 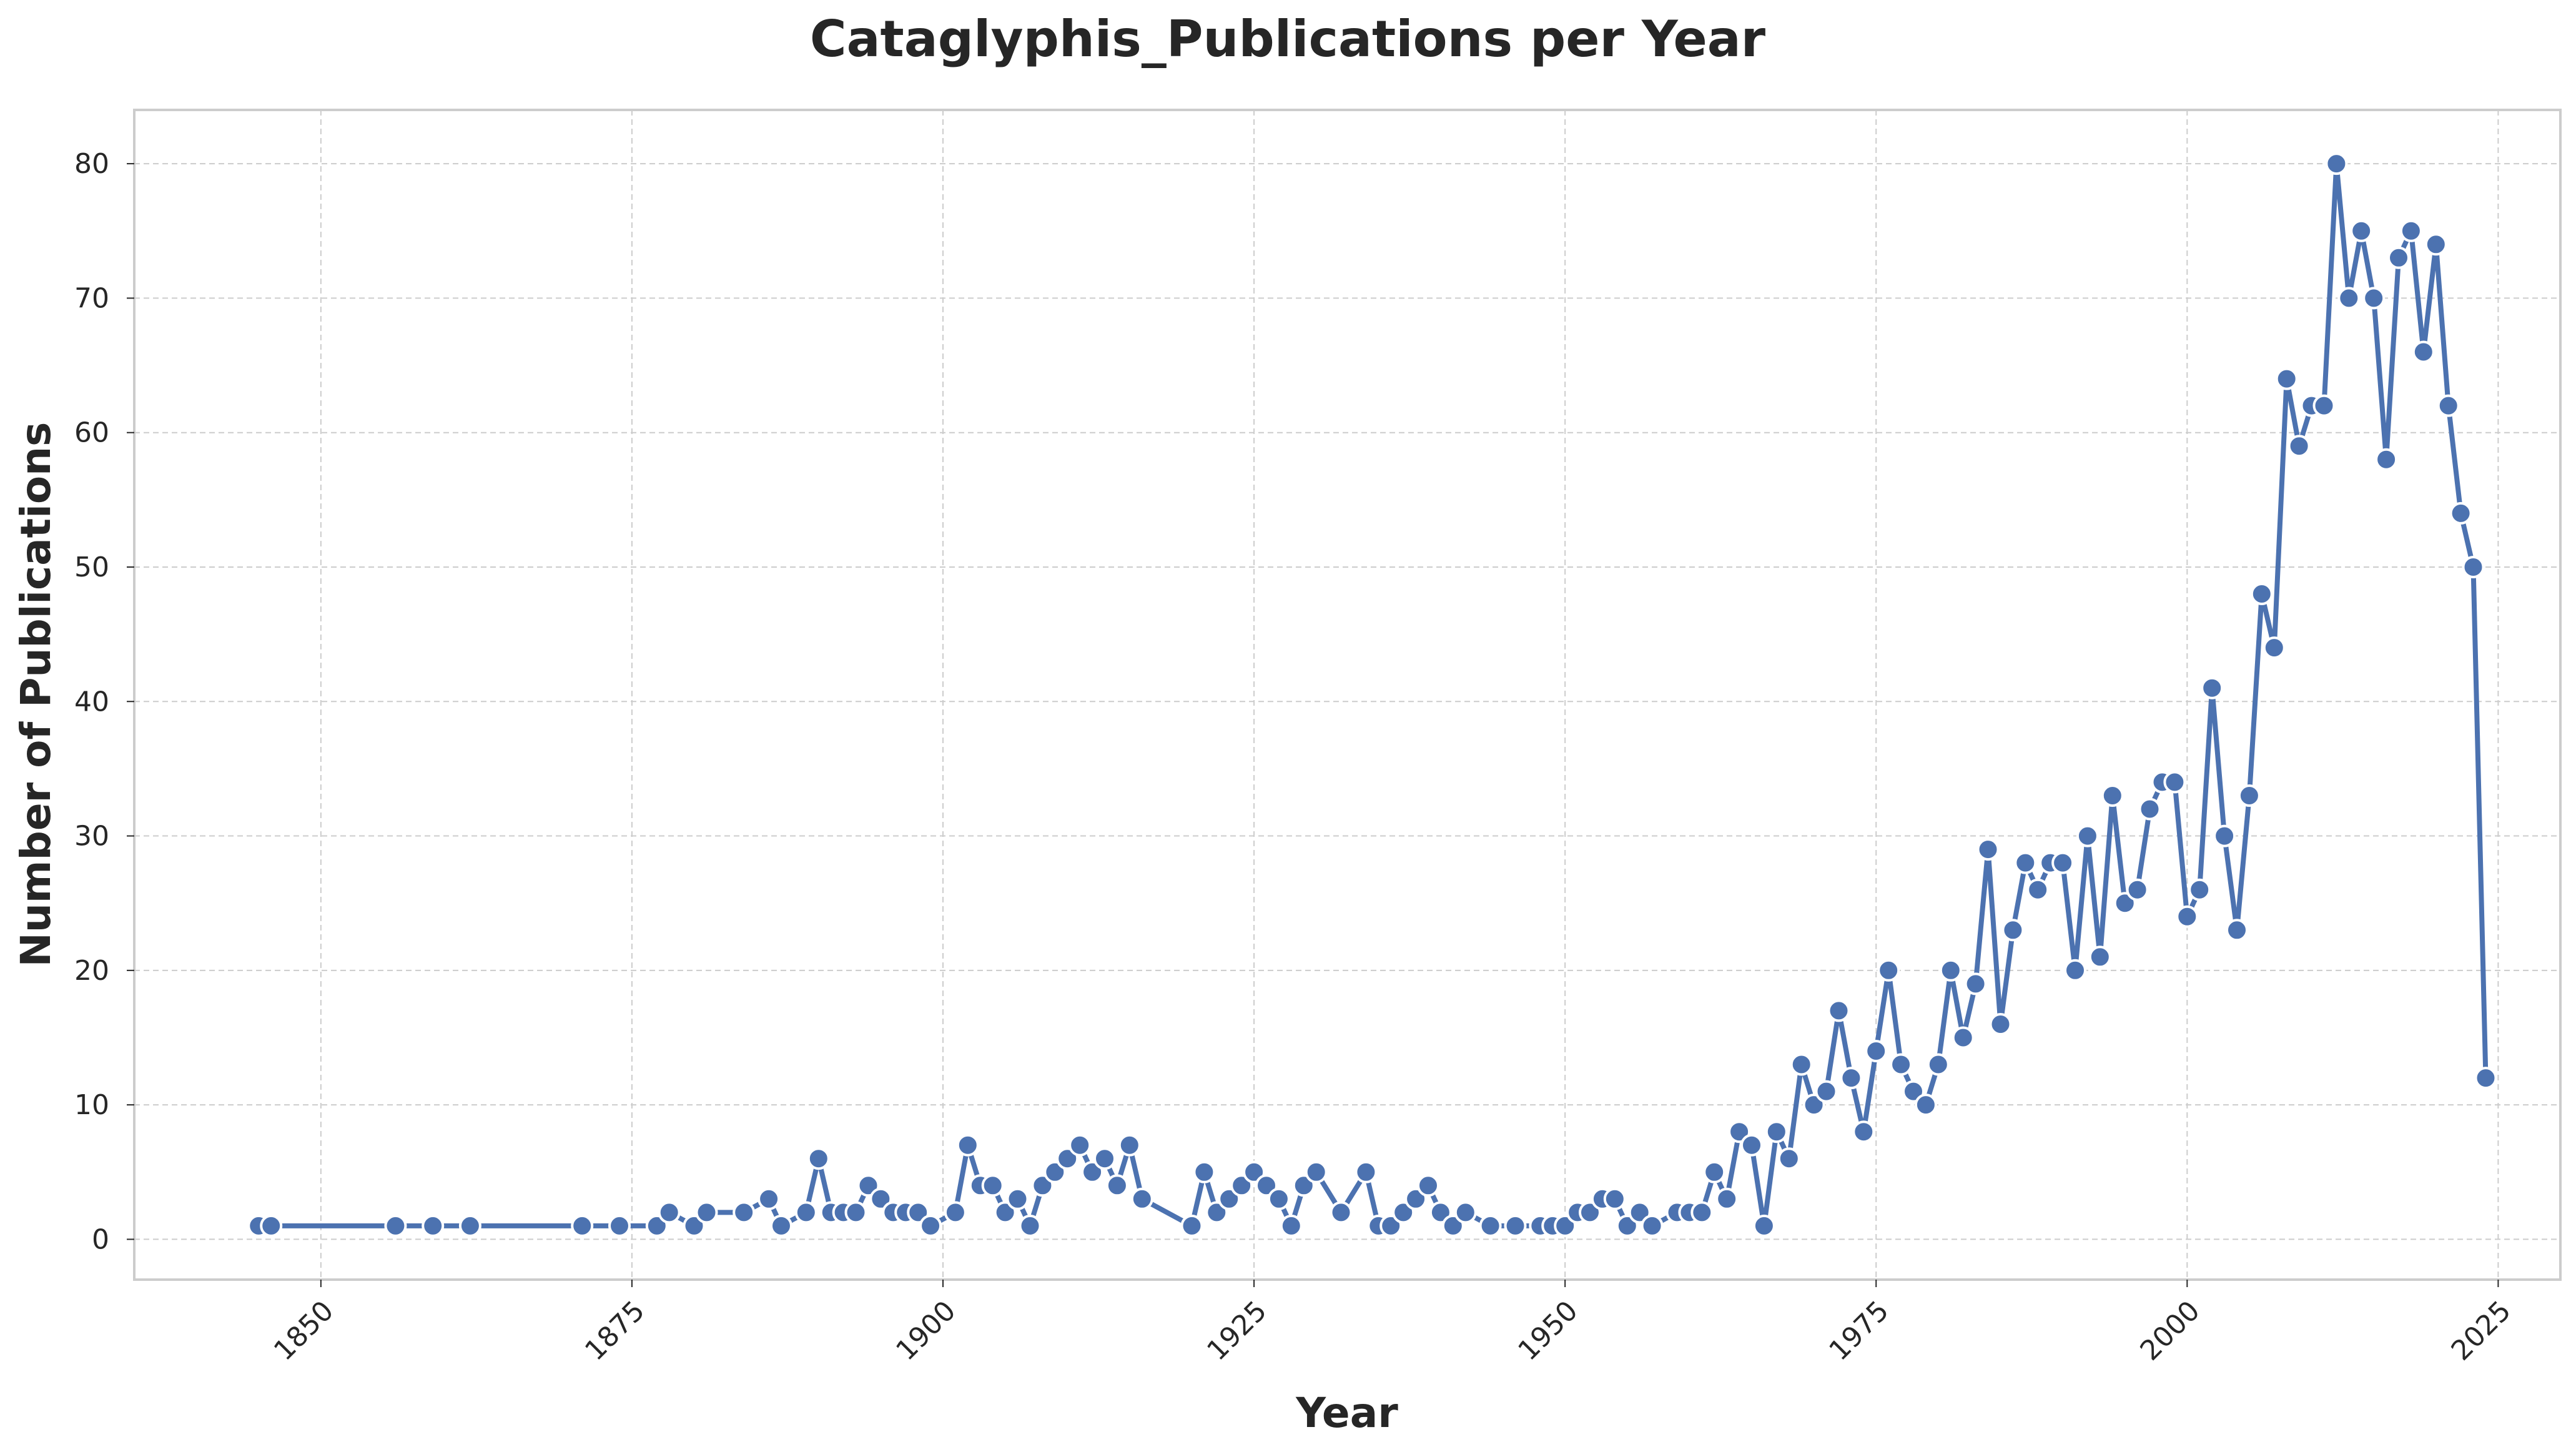 What do you see at coordinates (104, 701) in the screenshot?
I see `y-axis-ticks: 0 10 20 30 40 50 60 70 80` at bounding box center [104, 701].